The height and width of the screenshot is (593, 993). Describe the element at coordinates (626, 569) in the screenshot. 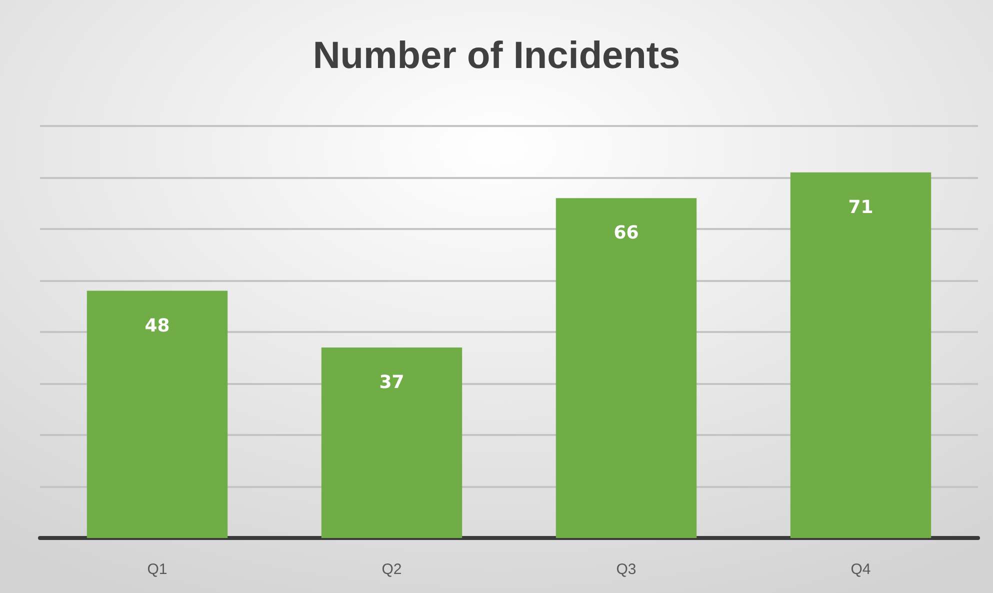

I see `x-tick-label: Q3` at that location.